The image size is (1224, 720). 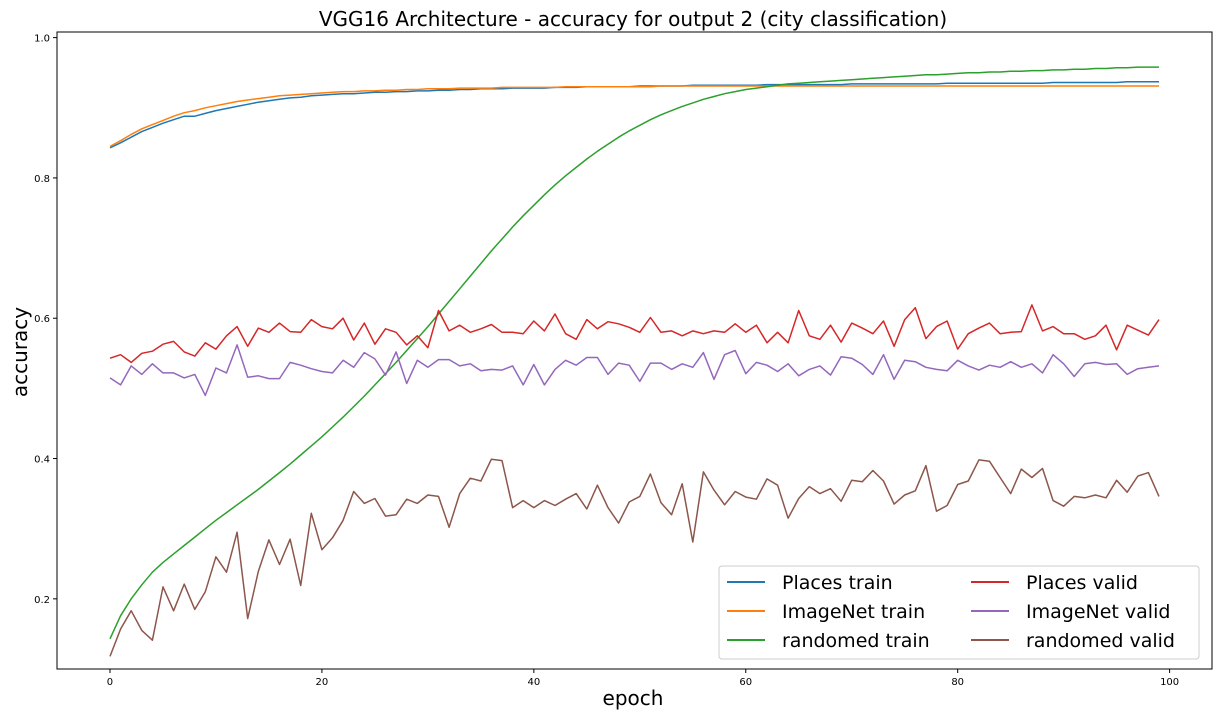 What do you see at coordinates (322, 682) in the screenshot?
I see `x-tick-label: 20` at bounding box center [322, 682].